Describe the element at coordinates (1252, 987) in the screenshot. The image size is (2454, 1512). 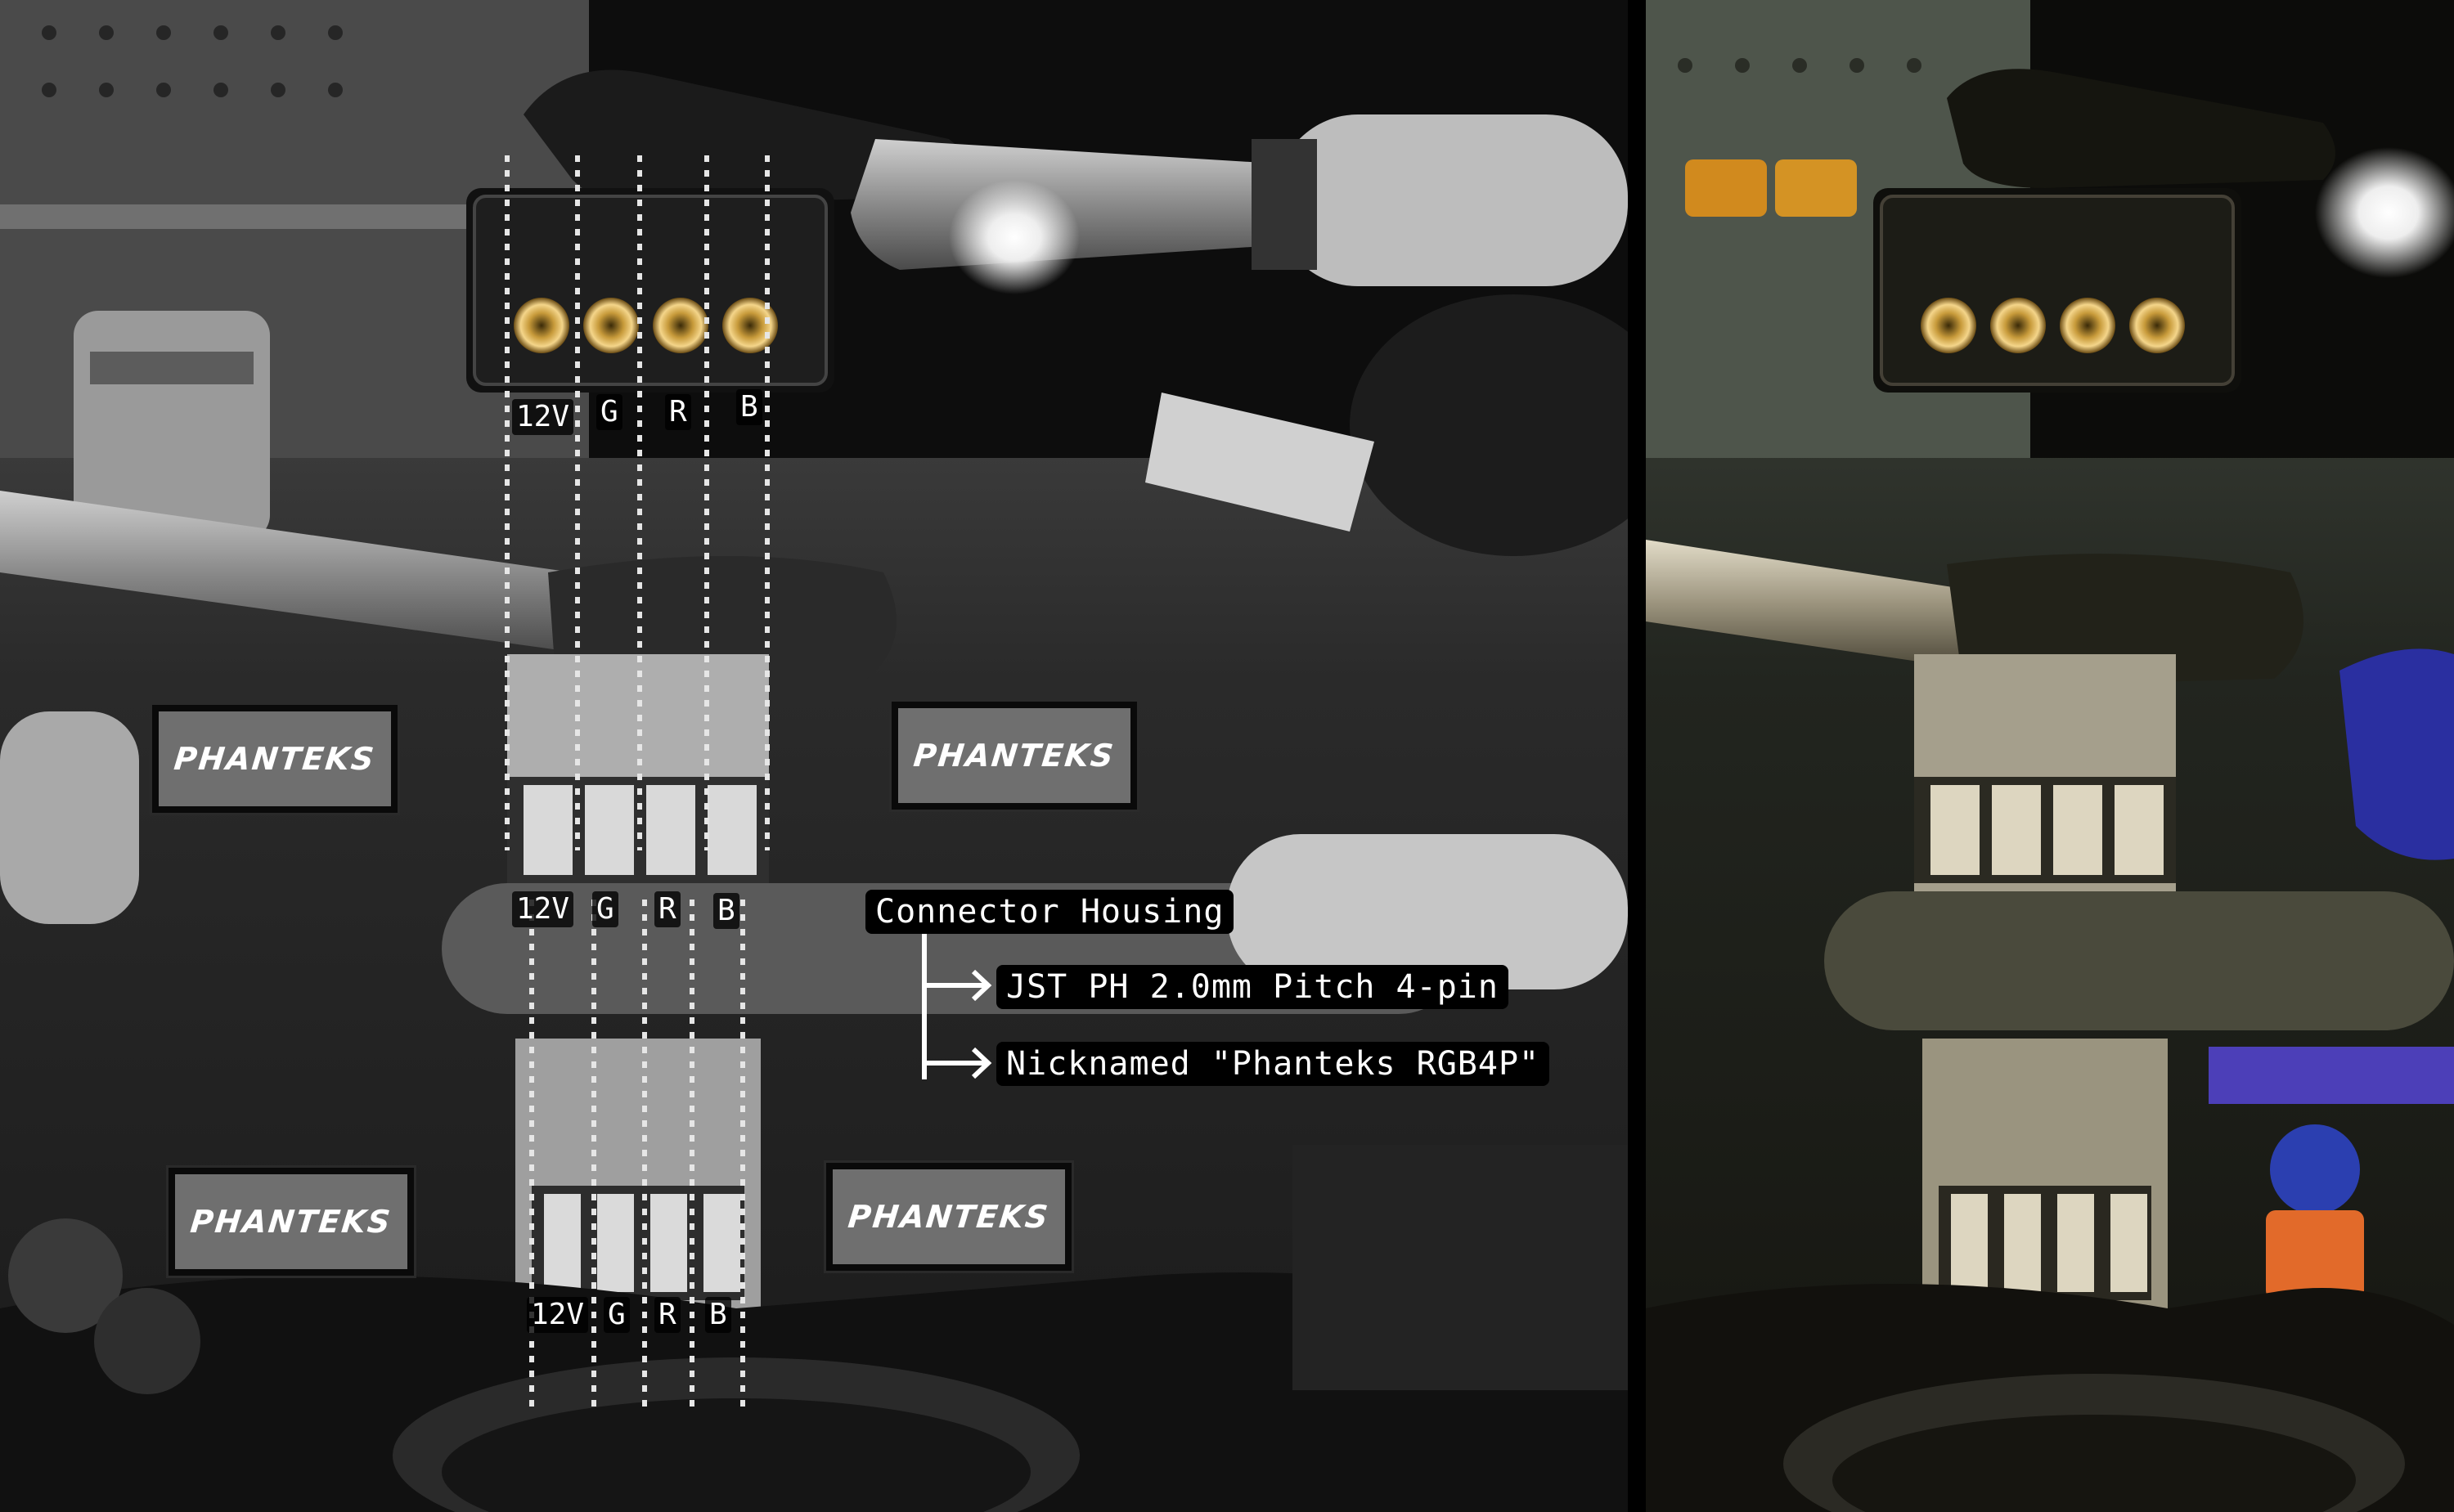
I see `annotation-item-spec: JST PH 2.0mm Pitch 4-pin` at that location.